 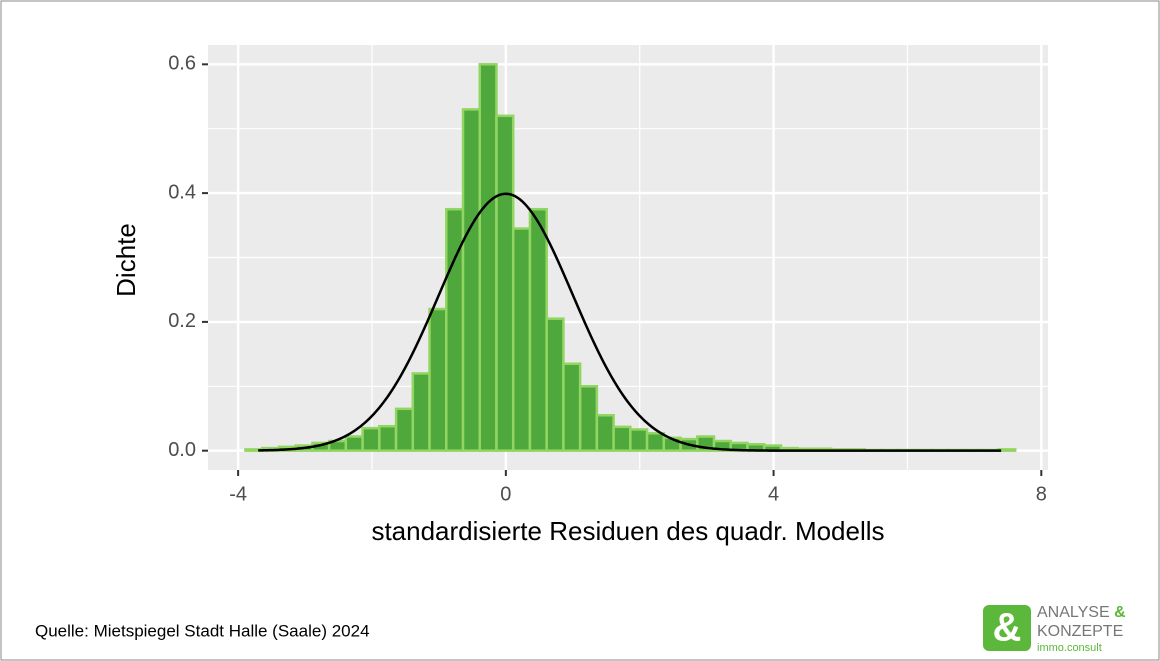 I want to click on logo-text: ANALYSE &, so click(x=1081, y=612).